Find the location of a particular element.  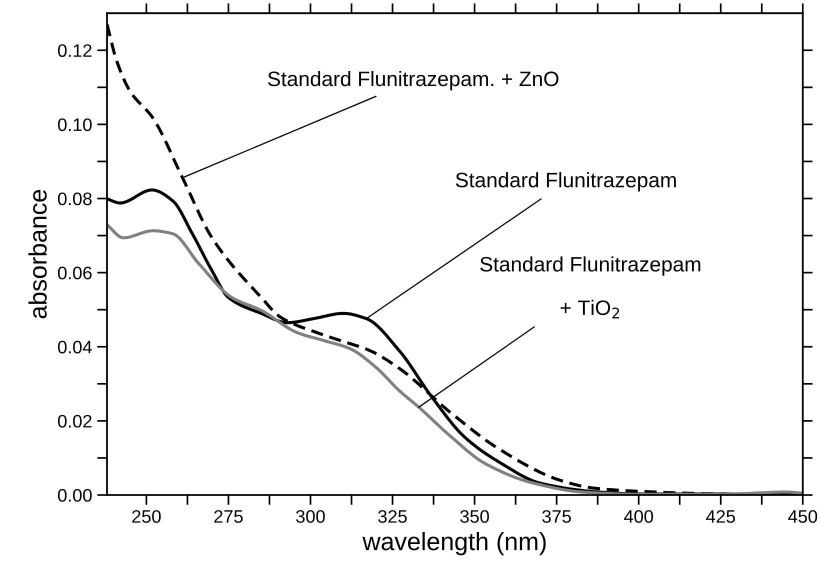

x-tick-label: 425 is located at coordinates (721, 516).